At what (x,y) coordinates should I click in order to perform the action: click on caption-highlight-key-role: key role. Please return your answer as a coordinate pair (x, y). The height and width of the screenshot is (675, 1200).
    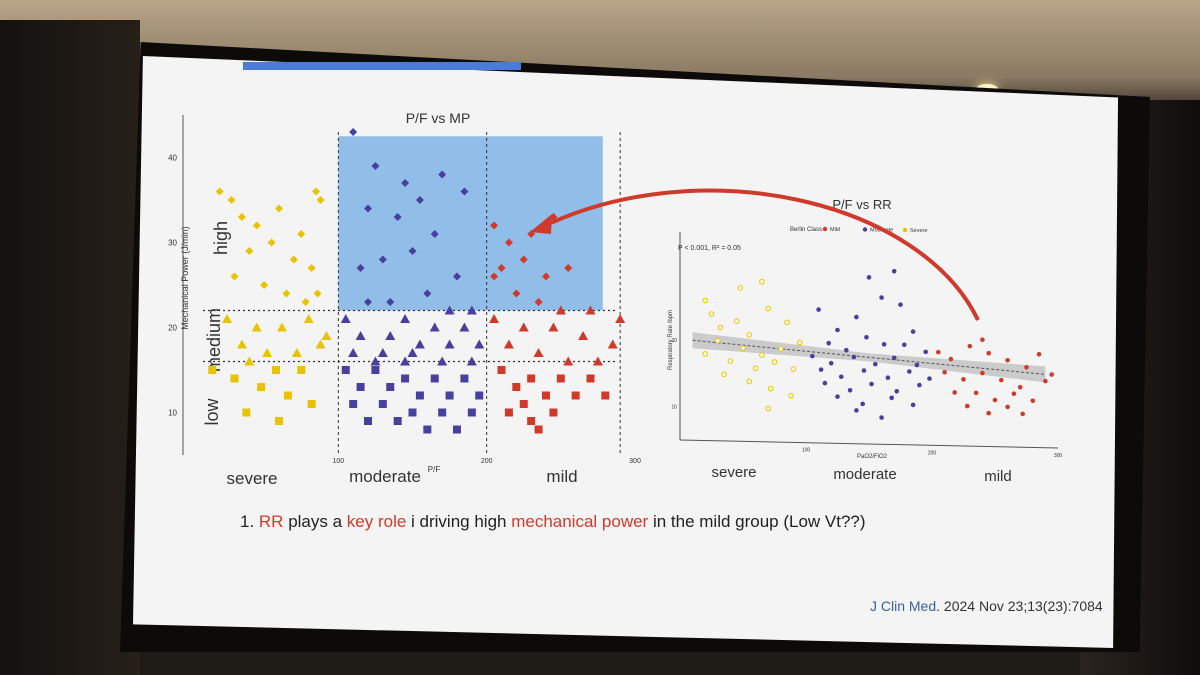
    Looking at the image, I should click on (376, 521).